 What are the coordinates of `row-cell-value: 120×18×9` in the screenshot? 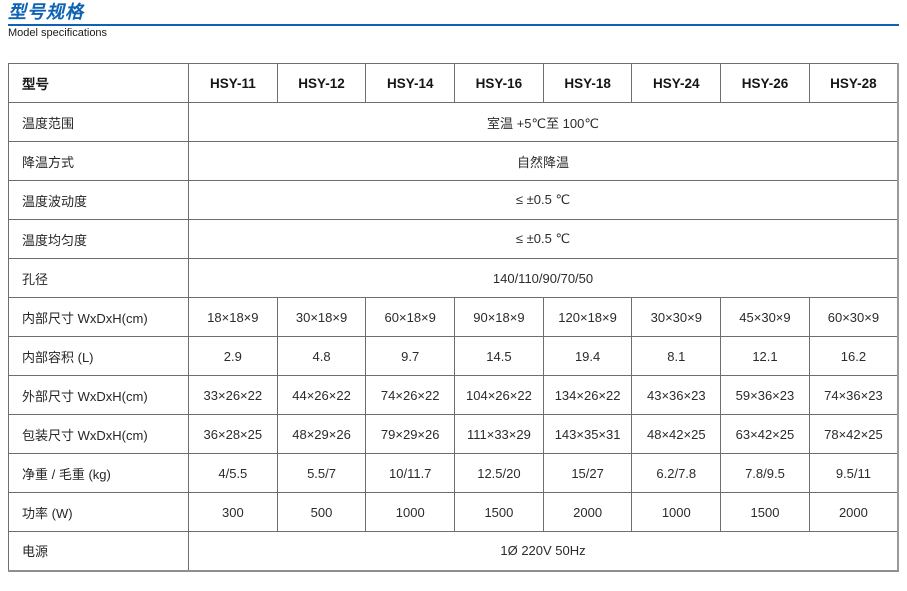 It's located at (587, 317).